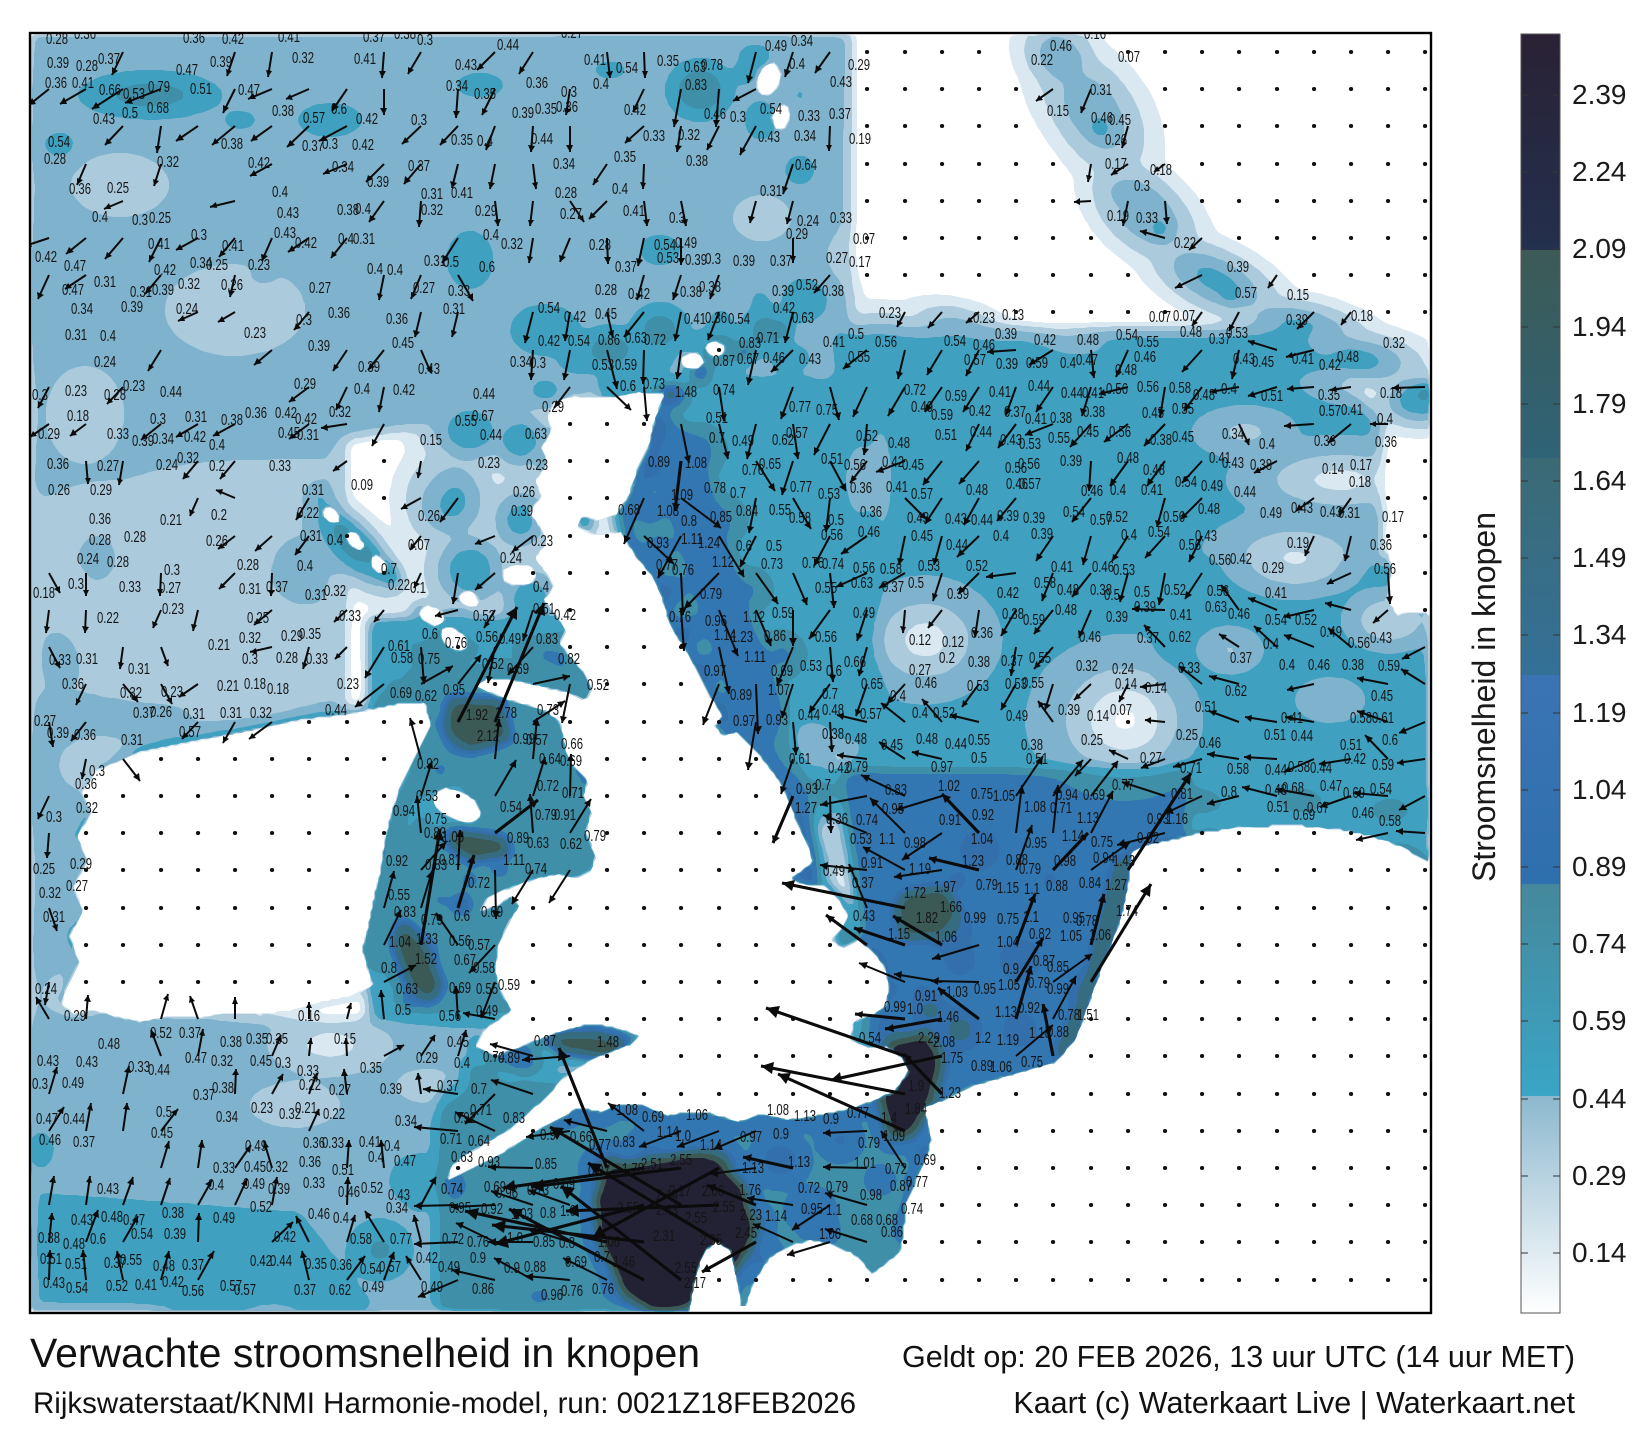 Image resolution: width=1650 pixels, height=1450 pixels. Describe the element at coordinates (697, 161) in the screenshot. I see `svg-text: 0.38` at that location.